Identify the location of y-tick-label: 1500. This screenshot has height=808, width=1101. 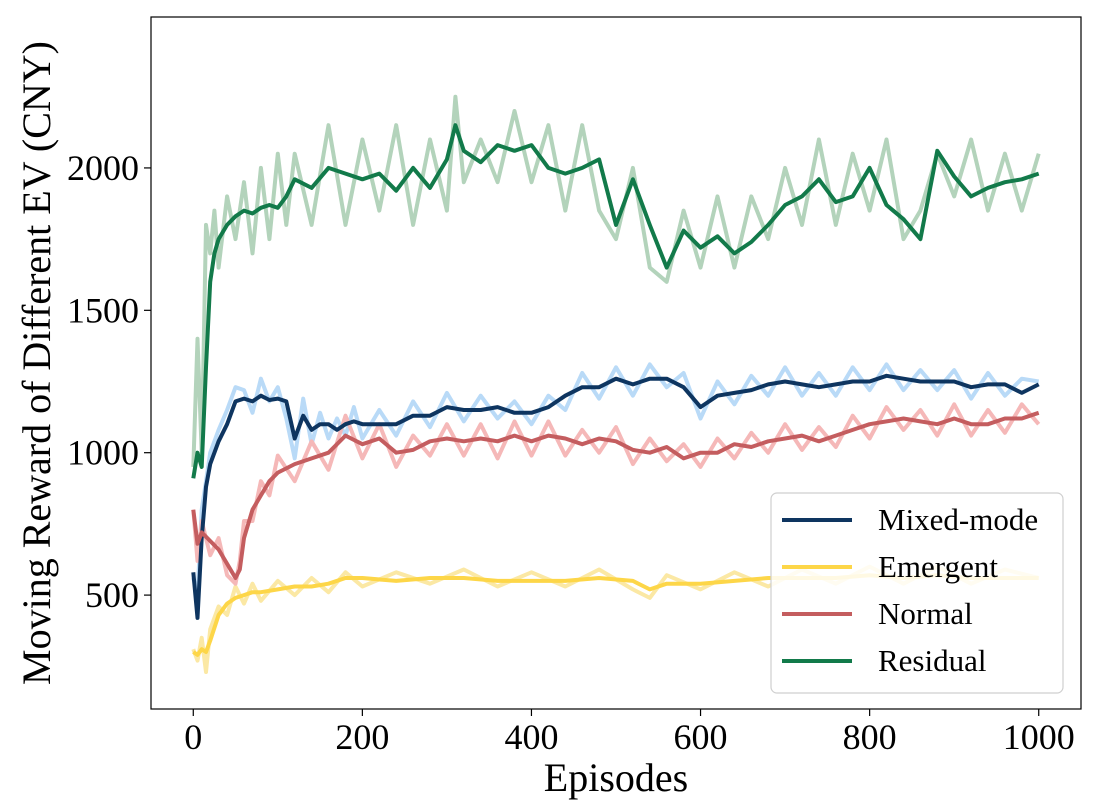
(103, 310).